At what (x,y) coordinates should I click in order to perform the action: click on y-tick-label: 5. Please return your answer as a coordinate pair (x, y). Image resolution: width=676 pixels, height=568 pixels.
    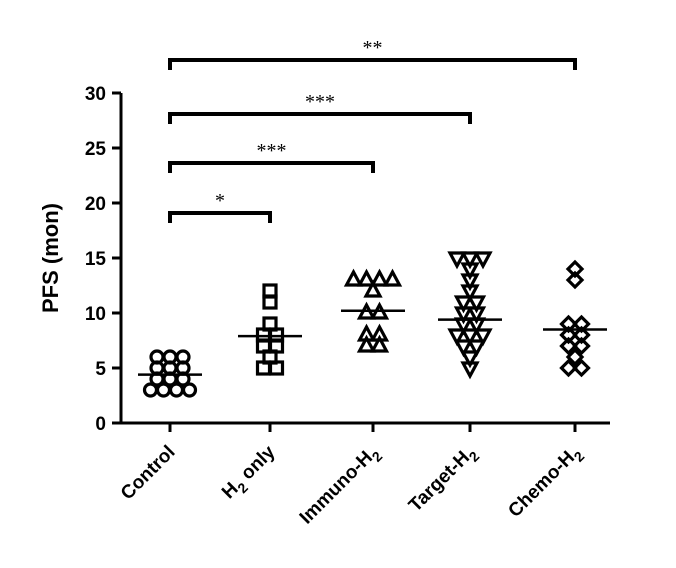
    Looking at the image, I should click on (100, 369).